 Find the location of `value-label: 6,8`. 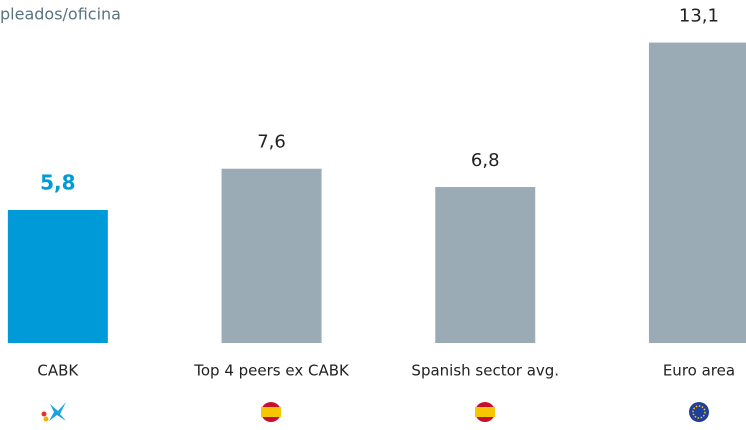

value-label: 6,8 is located at coordinates (485, 160).